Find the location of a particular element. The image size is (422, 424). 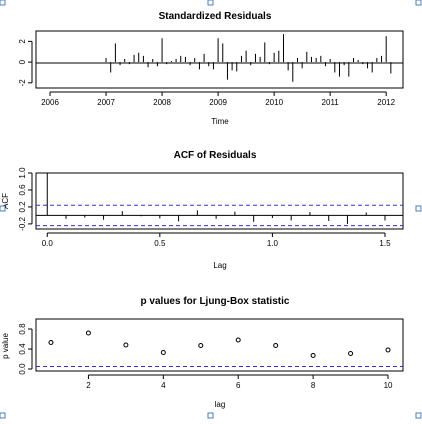

resize-handle-right is located at coordinates (418, 208).